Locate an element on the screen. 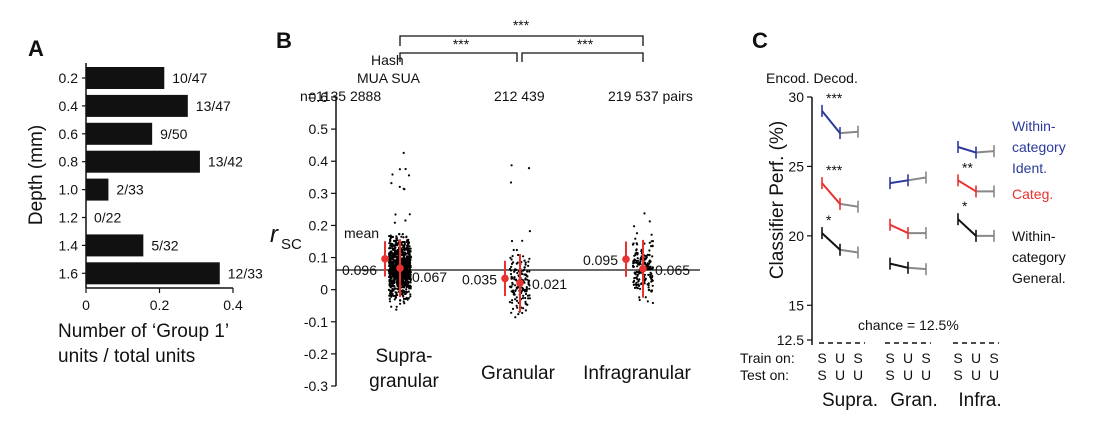 The image size is (1095, 435). depth-tick-label: 0.6 is located at coordinates (69, 134).